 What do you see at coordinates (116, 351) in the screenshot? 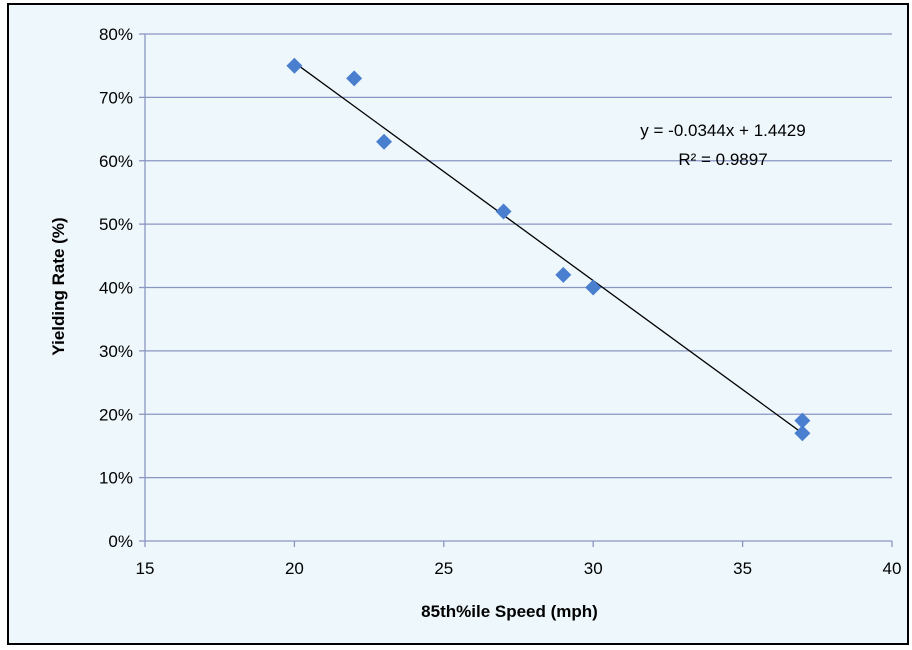
I see `y-tick-label: 30%` at bounding box center [116, 351].